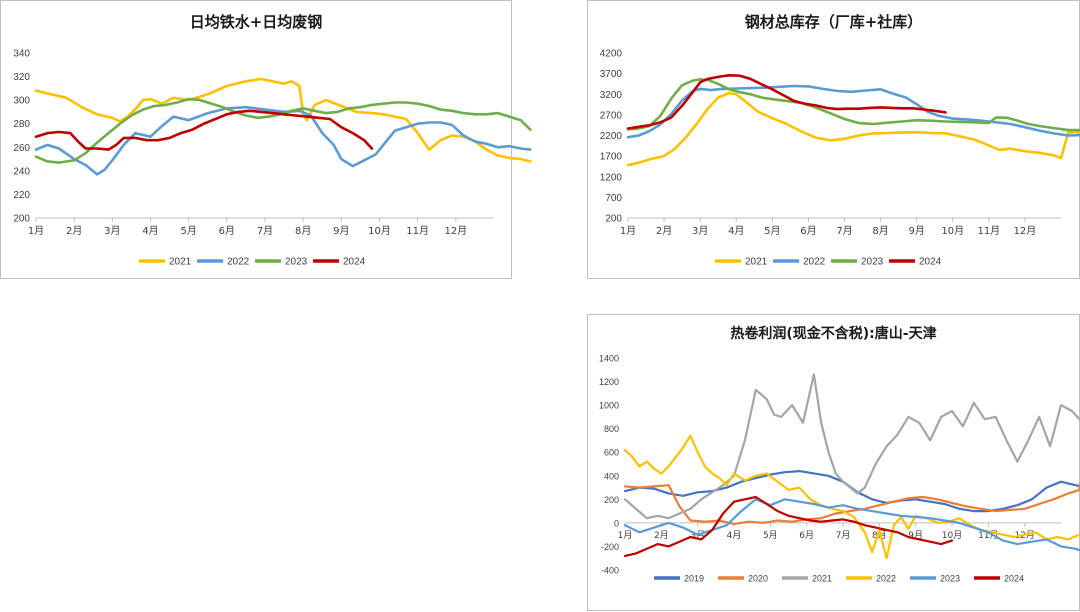 The image size is (1080, 612). Describe the element at coordinates (21, 124) in the screenshot. I see `y-tick-label: 280` at that location.